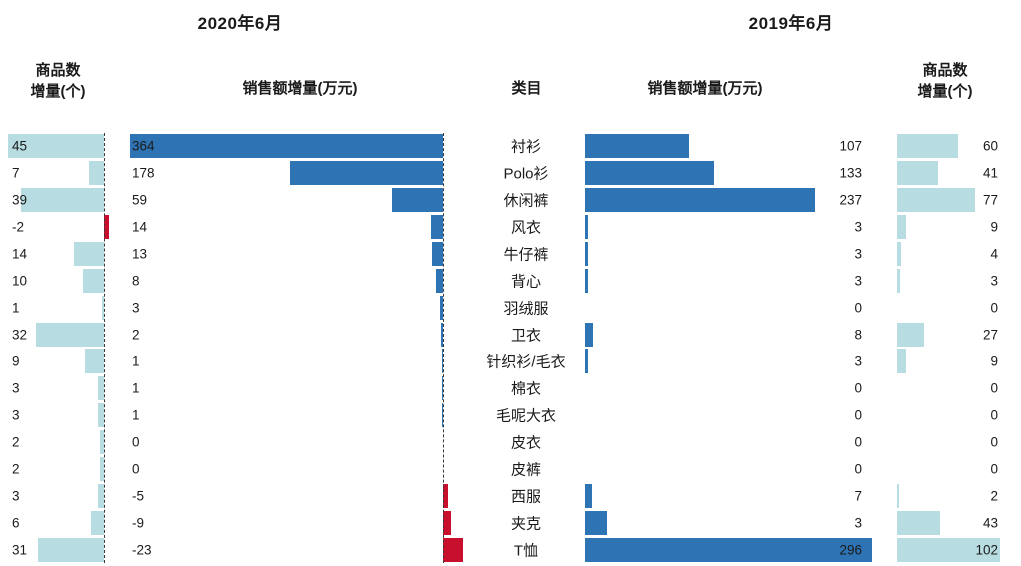 Image resolution: width=1021 pixels, height=566 pixels. What do you see at coordinates (106, 227) in the screenshot?
I see `count-2020-bar-negative` at bounding box center [106, 227].